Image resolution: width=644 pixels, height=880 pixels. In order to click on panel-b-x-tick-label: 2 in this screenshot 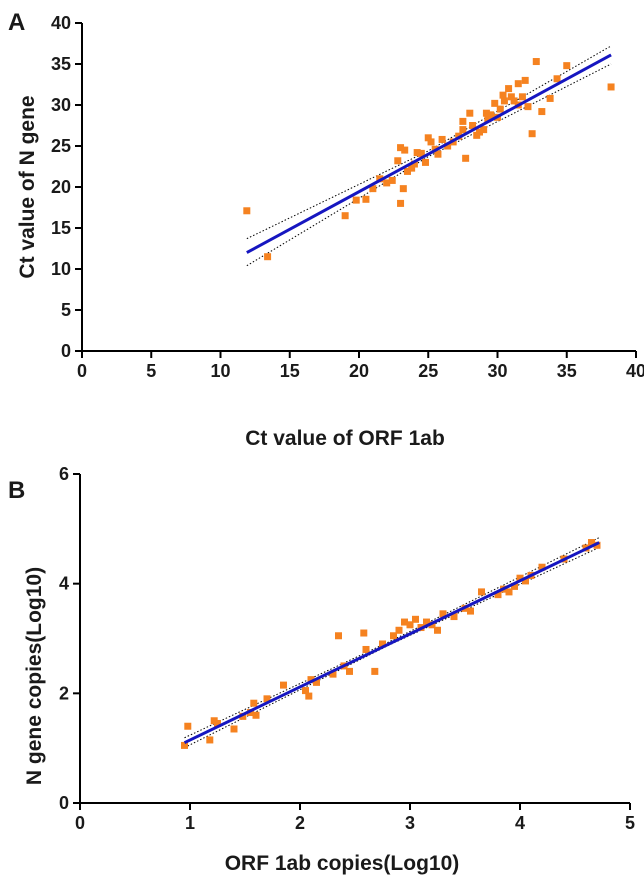, I will do `click(300, 823)`.